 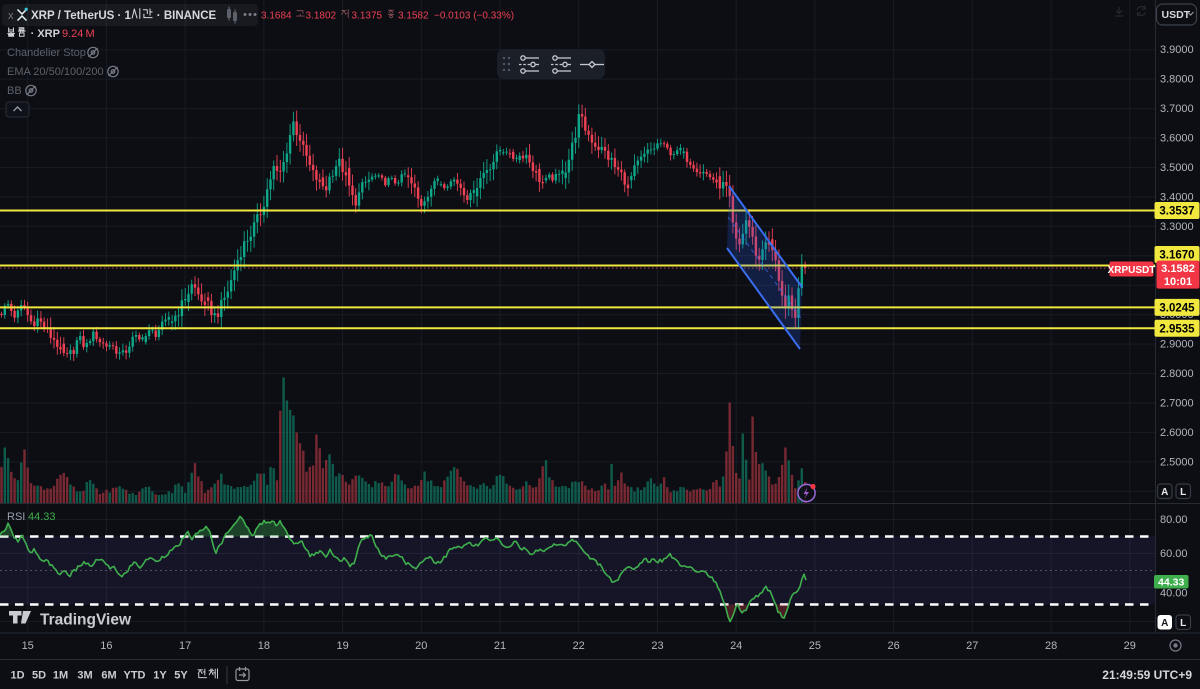 What do you see at coordinates (108, 676) in the screenshot?
I see `svg-text: 6M` at bounding box center [108, 676].